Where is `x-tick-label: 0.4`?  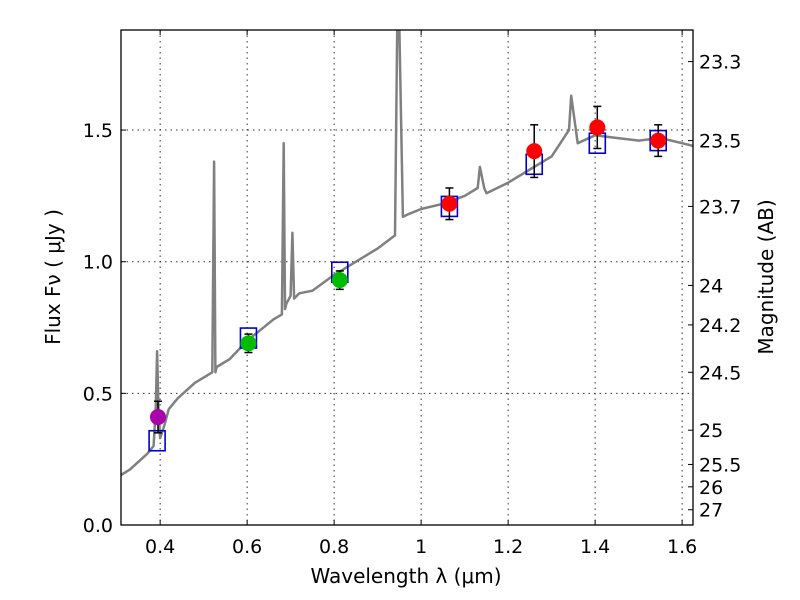 x-tick-label: 0.4 is located at coordinates (160, 547).